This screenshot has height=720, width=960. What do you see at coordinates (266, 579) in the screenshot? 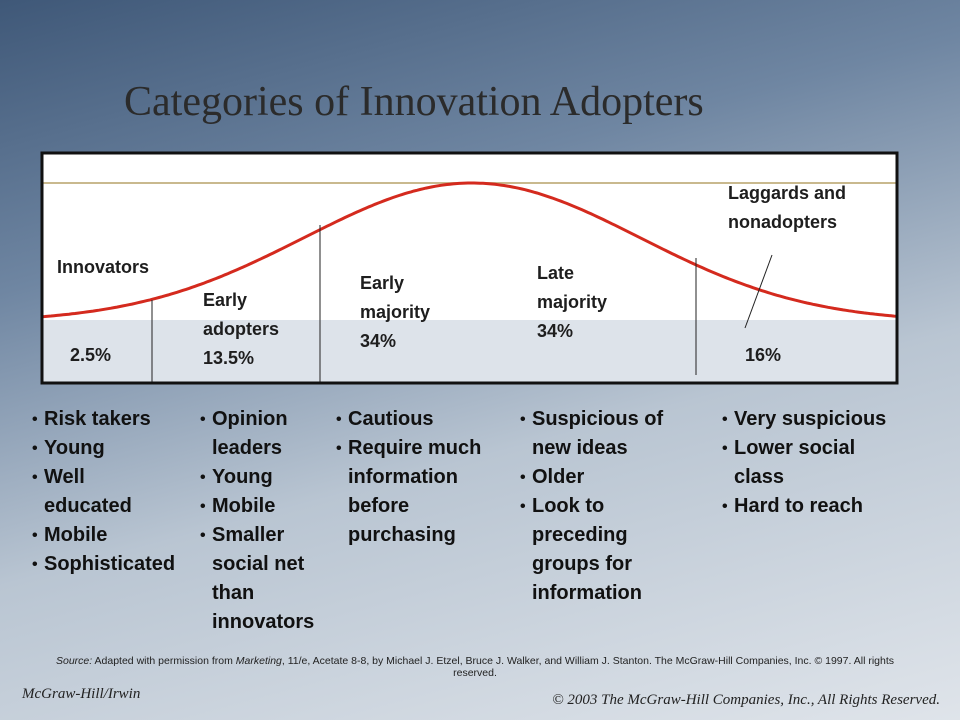
I see `trait-item: Smaller social net than innovators` at bounding box center [266, 579].